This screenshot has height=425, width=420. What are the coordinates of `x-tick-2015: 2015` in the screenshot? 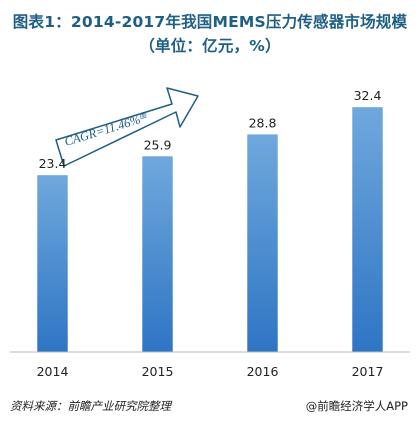 It's located at (158, 371).